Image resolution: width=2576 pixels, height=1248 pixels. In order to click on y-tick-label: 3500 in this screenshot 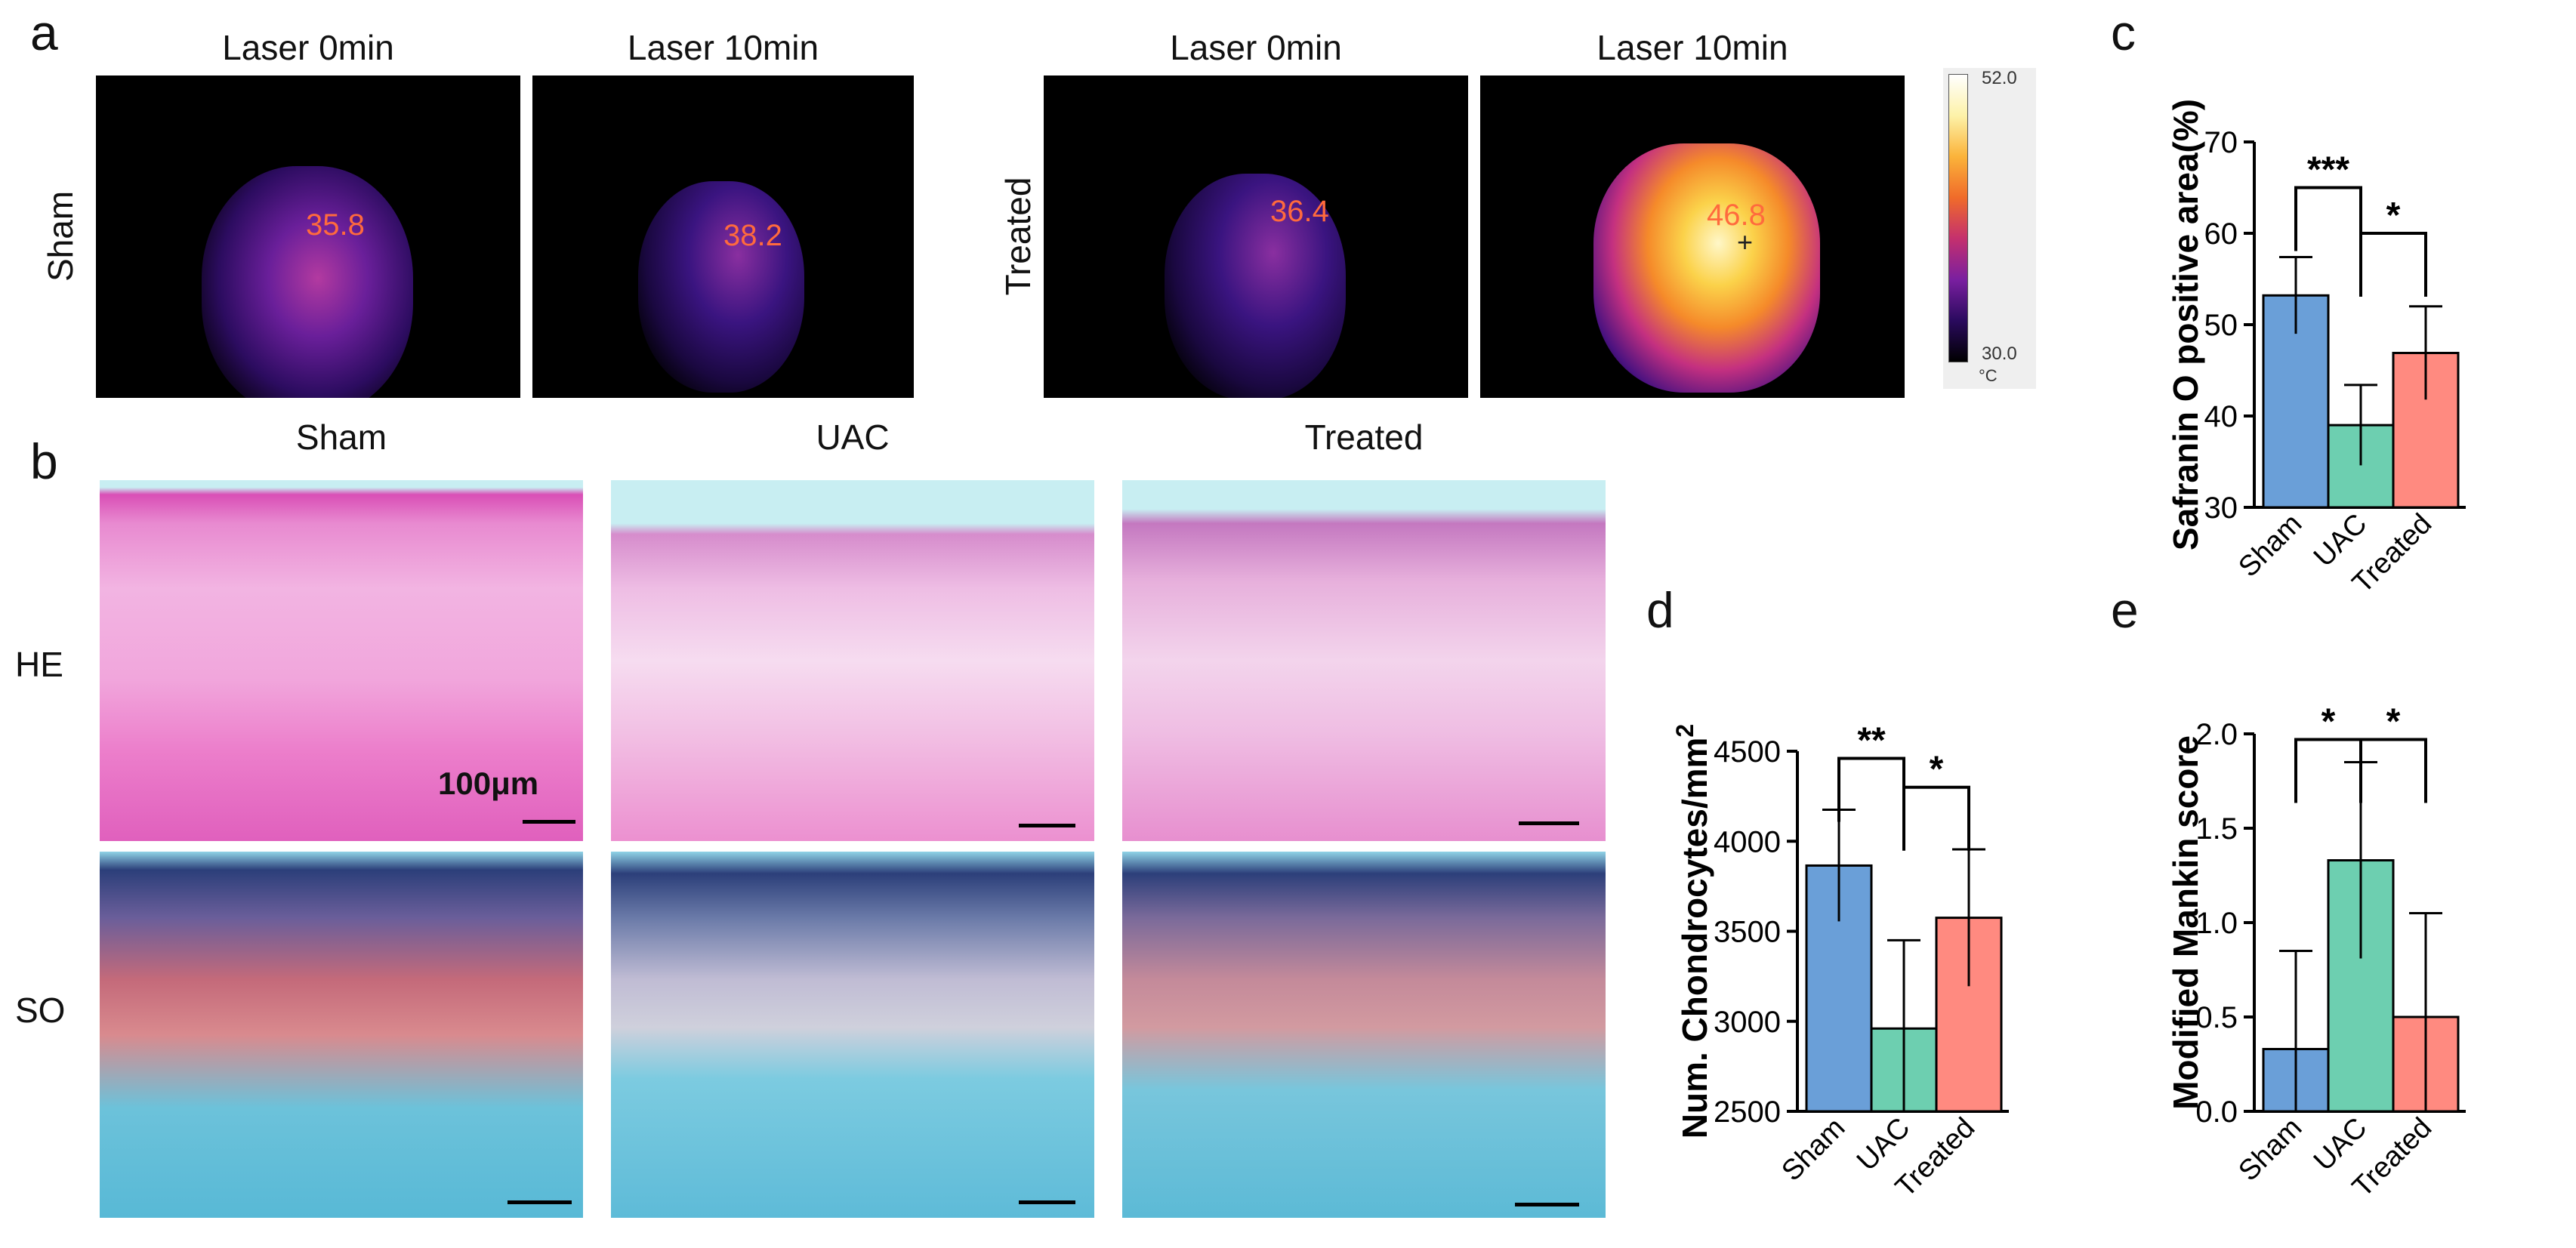, I will do `click(1747, 933)`.